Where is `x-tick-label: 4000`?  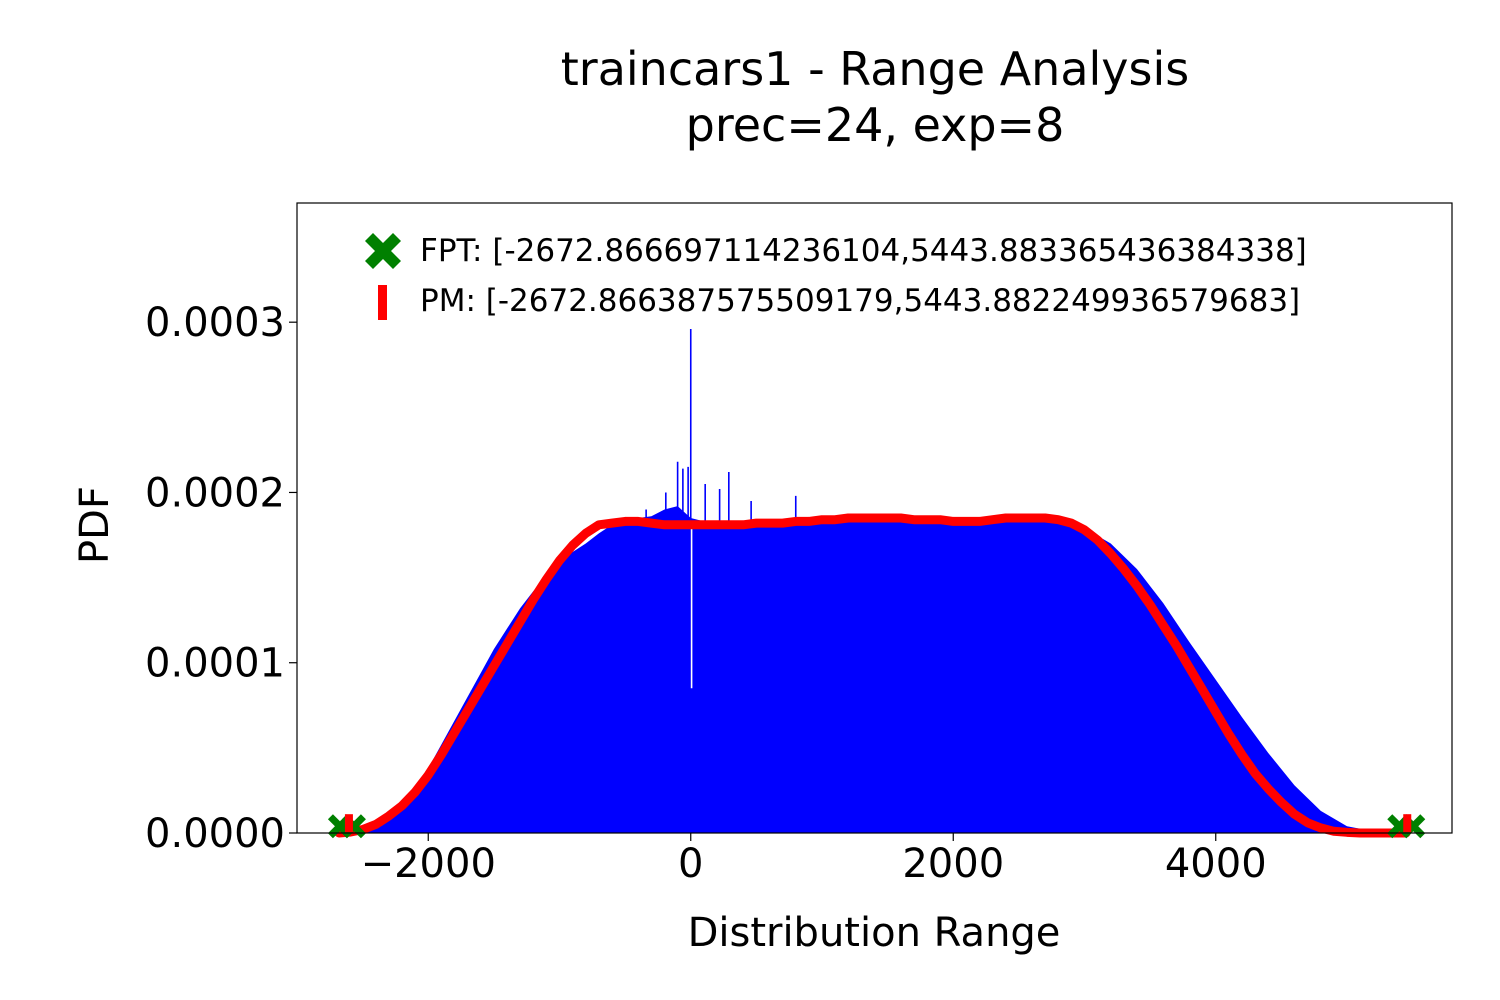
x-tick-label: 4000 is located at coordinates (1216, 864).